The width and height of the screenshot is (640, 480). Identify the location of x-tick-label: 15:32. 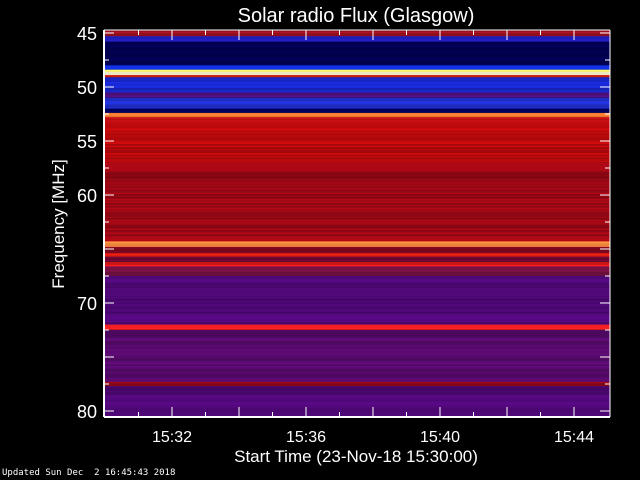
(172, 437).